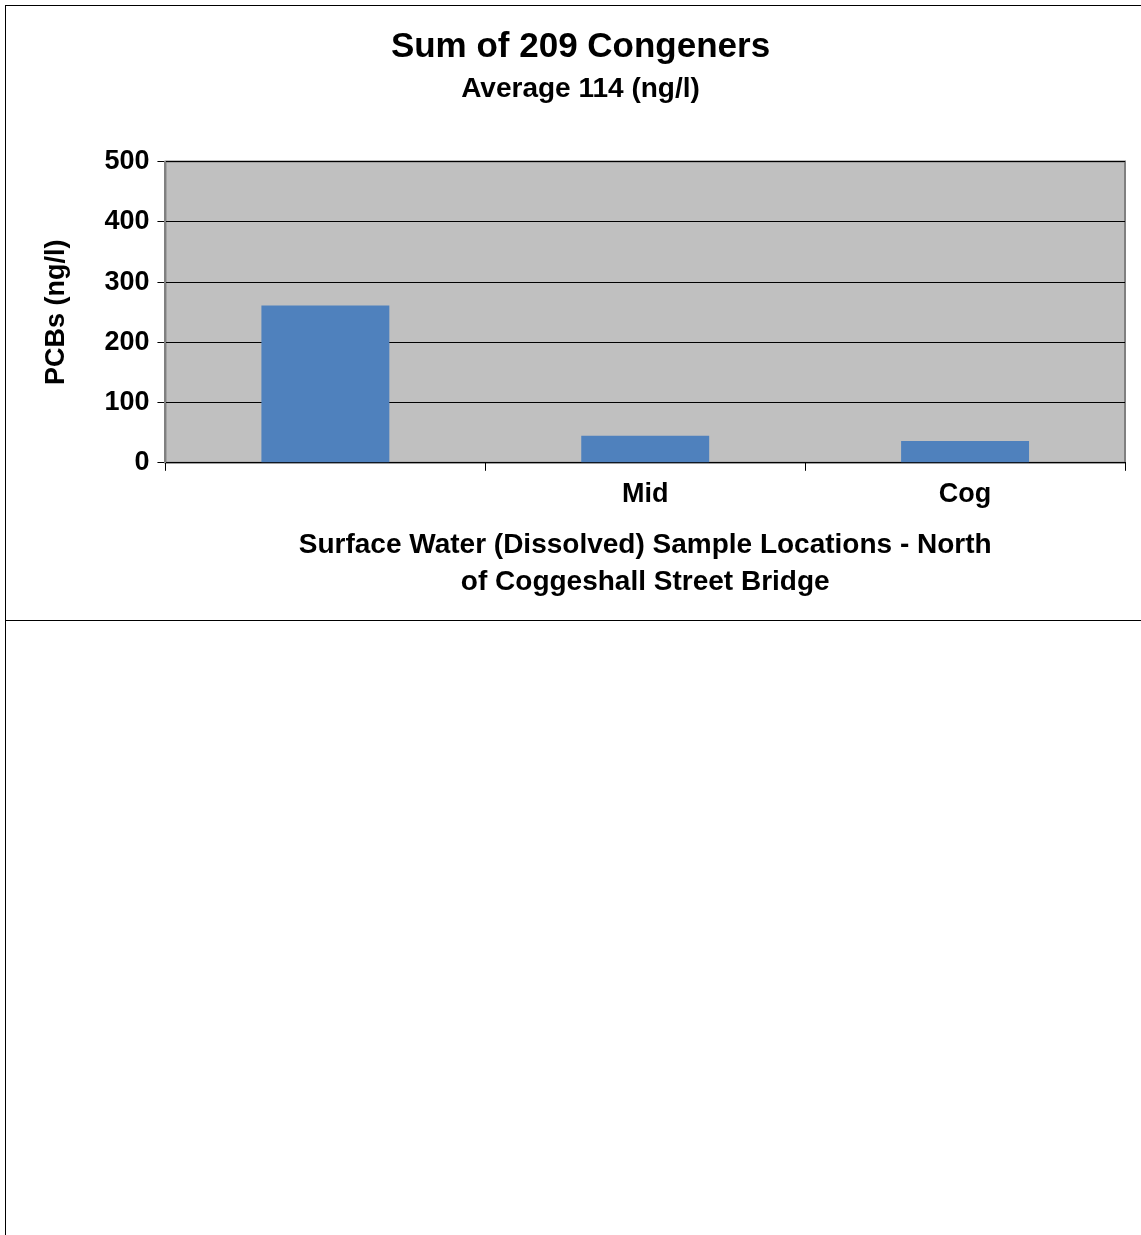 Image resolution: width=1141 pixels, height=1235 pixels. What do you see at coordinates (142, 461) in the screenshot?
I see `y-tick-label: 0` at bounding box center [142, 461].